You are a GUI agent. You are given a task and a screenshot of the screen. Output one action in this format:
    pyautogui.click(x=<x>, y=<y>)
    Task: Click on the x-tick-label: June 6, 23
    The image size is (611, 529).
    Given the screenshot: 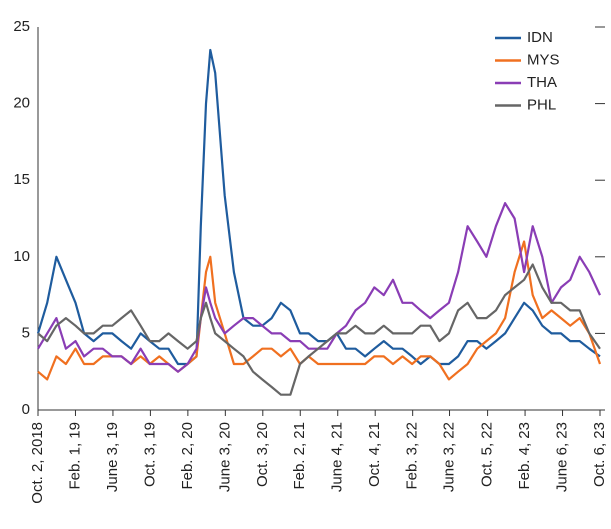 What is the action you would take?
    pyautogui.click(x=562, y=457)
    